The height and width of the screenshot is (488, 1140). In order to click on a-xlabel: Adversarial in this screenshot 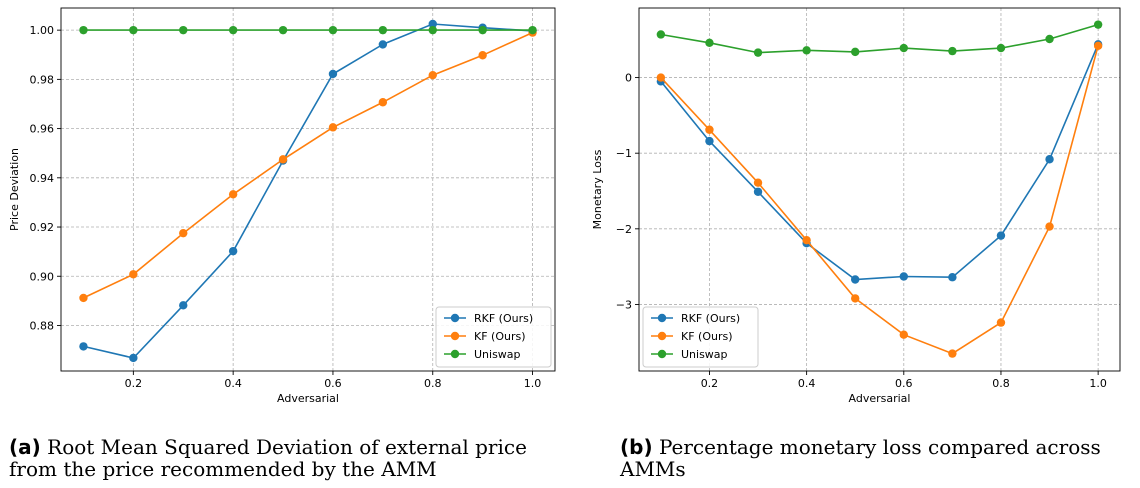, I will do `click(308, 398)`.